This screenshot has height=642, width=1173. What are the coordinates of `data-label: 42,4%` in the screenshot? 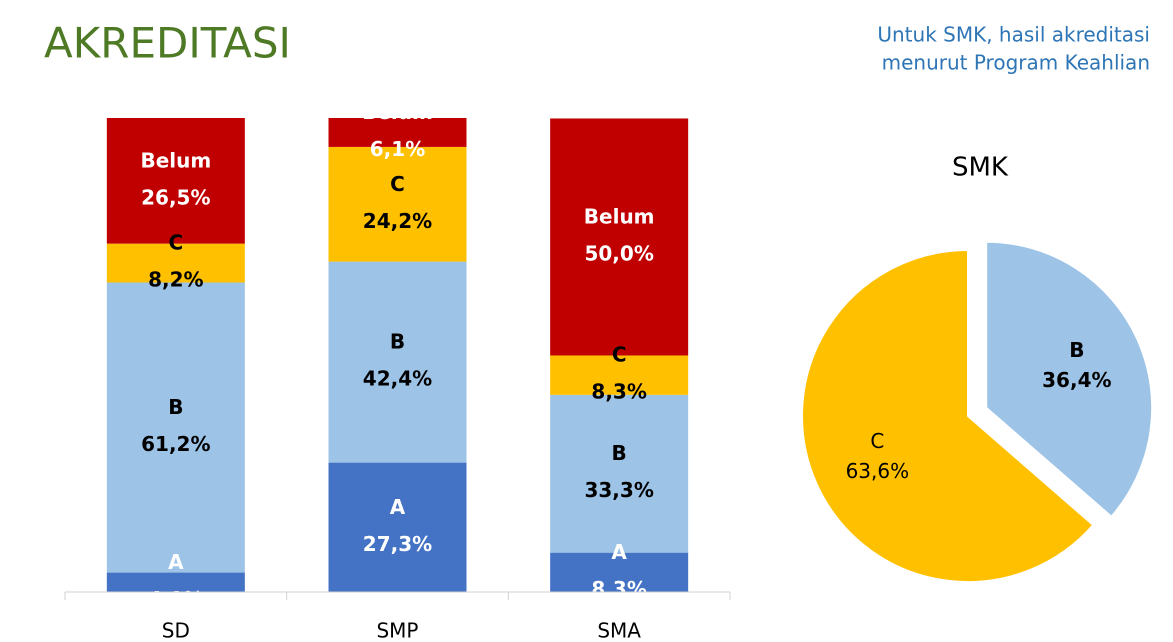 It's located at (397, 379).